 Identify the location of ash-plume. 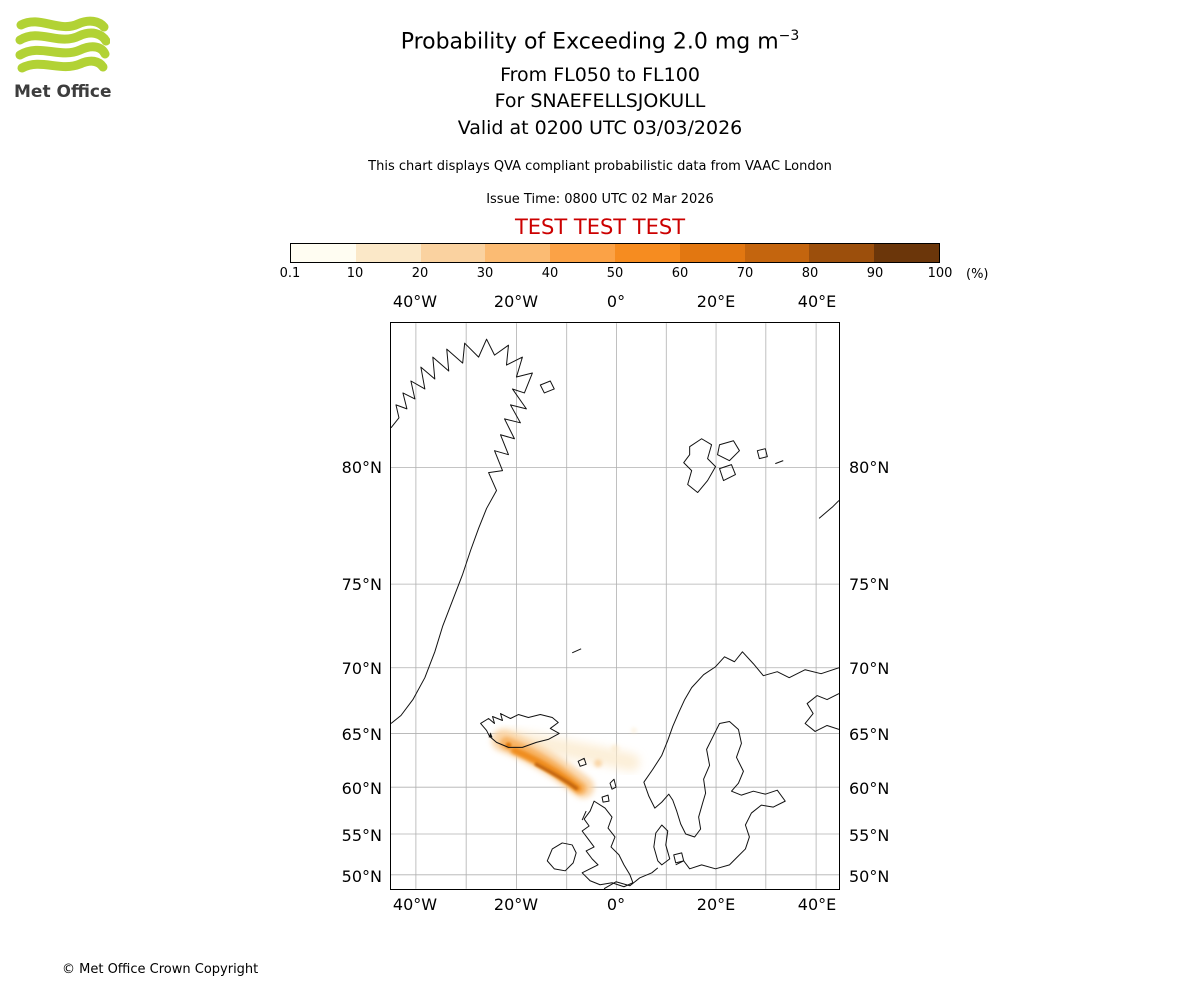
(565, 763).